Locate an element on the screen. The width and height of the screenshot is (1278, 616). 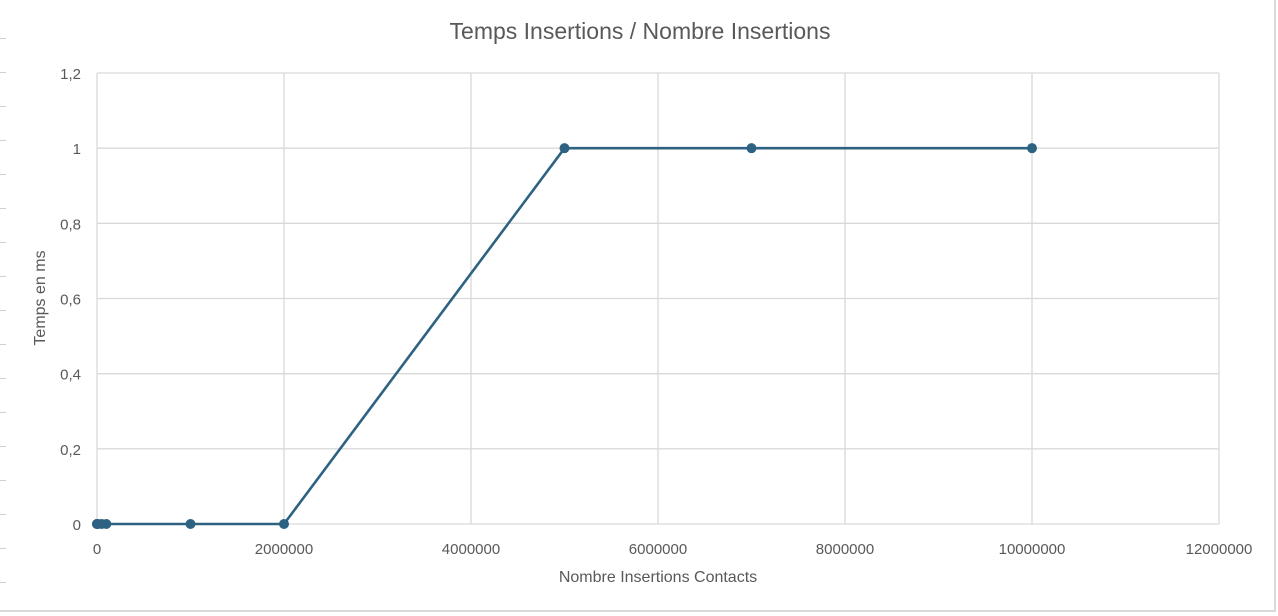
chart-title: Temps Insertions / Nombre Insertions is located at coordinates (640, 31).